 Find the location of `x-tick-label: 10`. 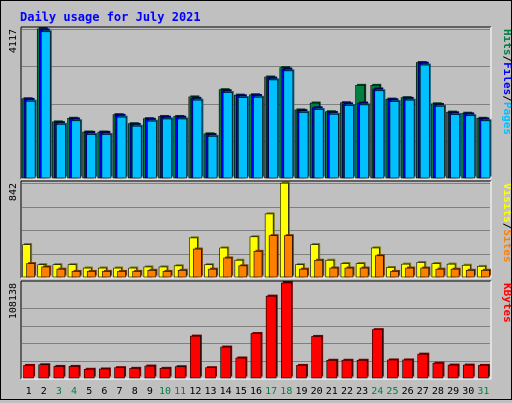

x-tick-label: 10 is located at coordinates (165, 391).